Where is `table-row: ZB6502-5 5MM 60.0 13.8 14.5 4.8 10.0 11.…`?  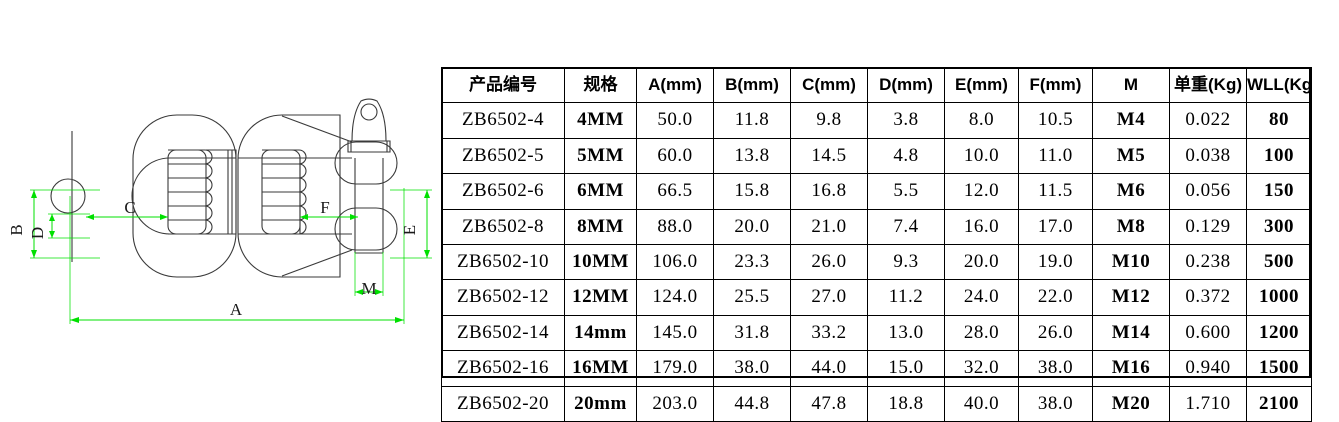
table-row: ZB6502-5 5MM 60.0 13.8 14.5 4.8 10.0 11.… is located at coordinates (876, 156).